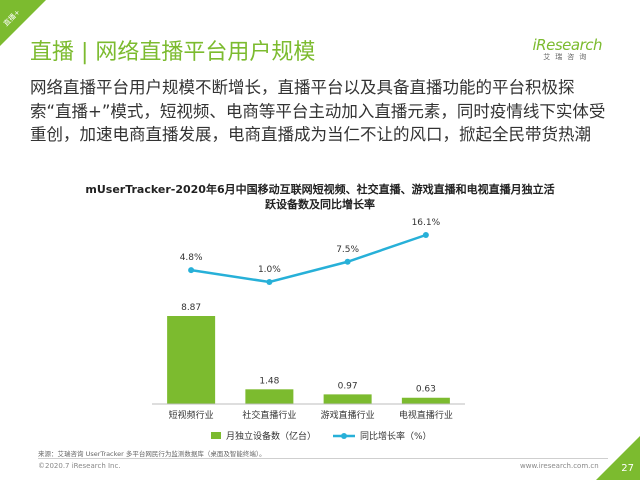  What do you see at coordinates (79, 466) in the screenshot?
I see `copyright: ©2020.7 iResearch Inc.` at bounding box center [79, 466].